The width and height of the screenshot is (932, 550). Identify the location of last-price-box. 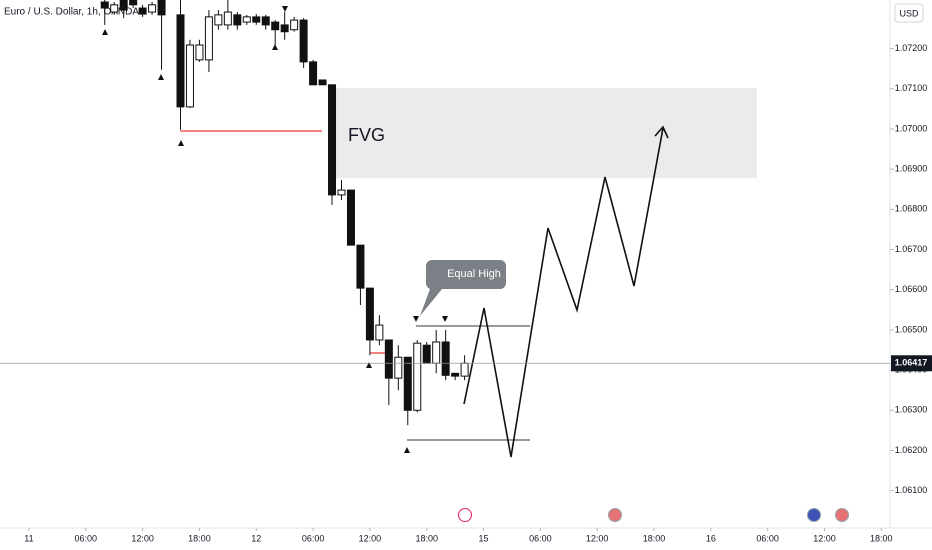
(911, 363).